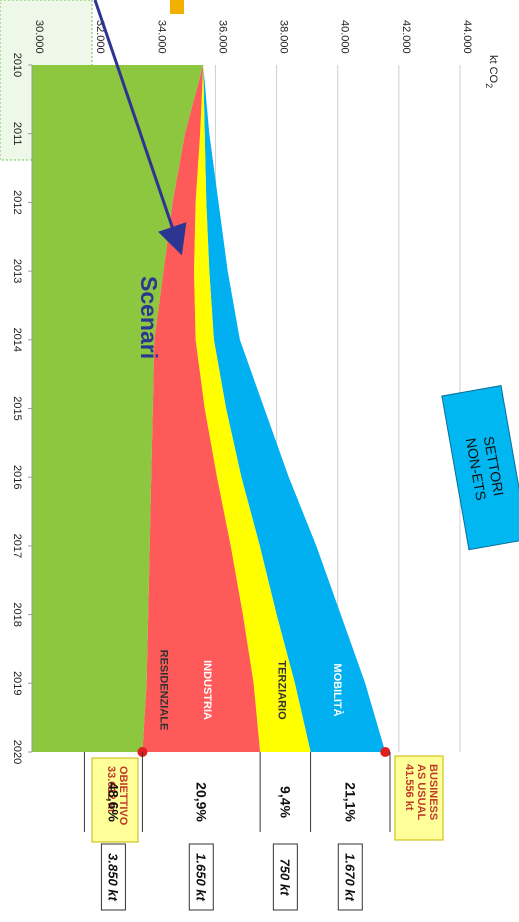 This screenshot has width=519, height=922. I want to click on year-tick-label: 2013, so click(17, 271).